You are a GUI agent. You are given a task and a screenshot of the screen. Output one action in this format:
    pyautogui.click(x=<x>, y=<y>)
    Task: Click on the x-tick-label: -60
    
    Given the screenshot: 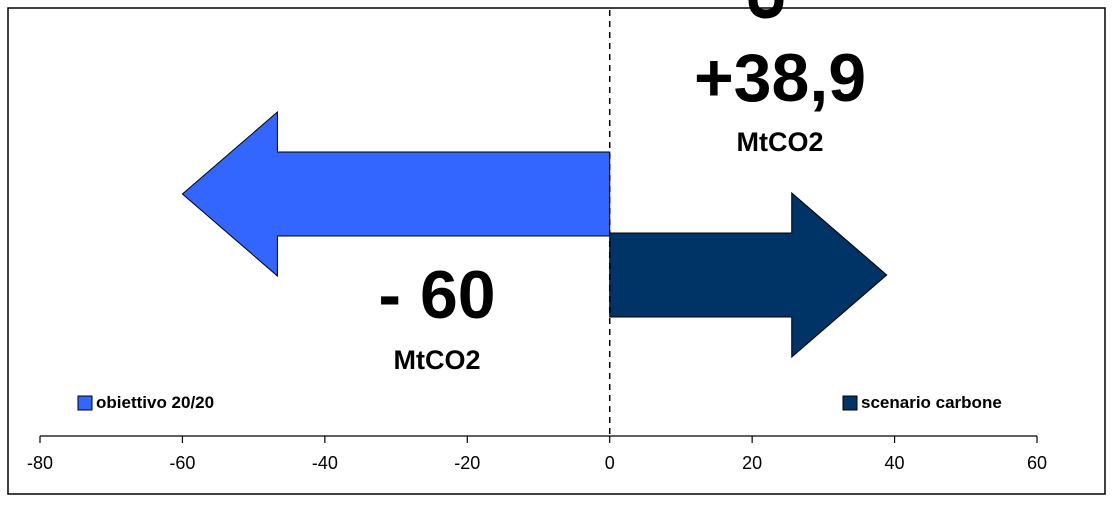 What is the action you would take?
    pyautogui.click(x=182, y=463)
    